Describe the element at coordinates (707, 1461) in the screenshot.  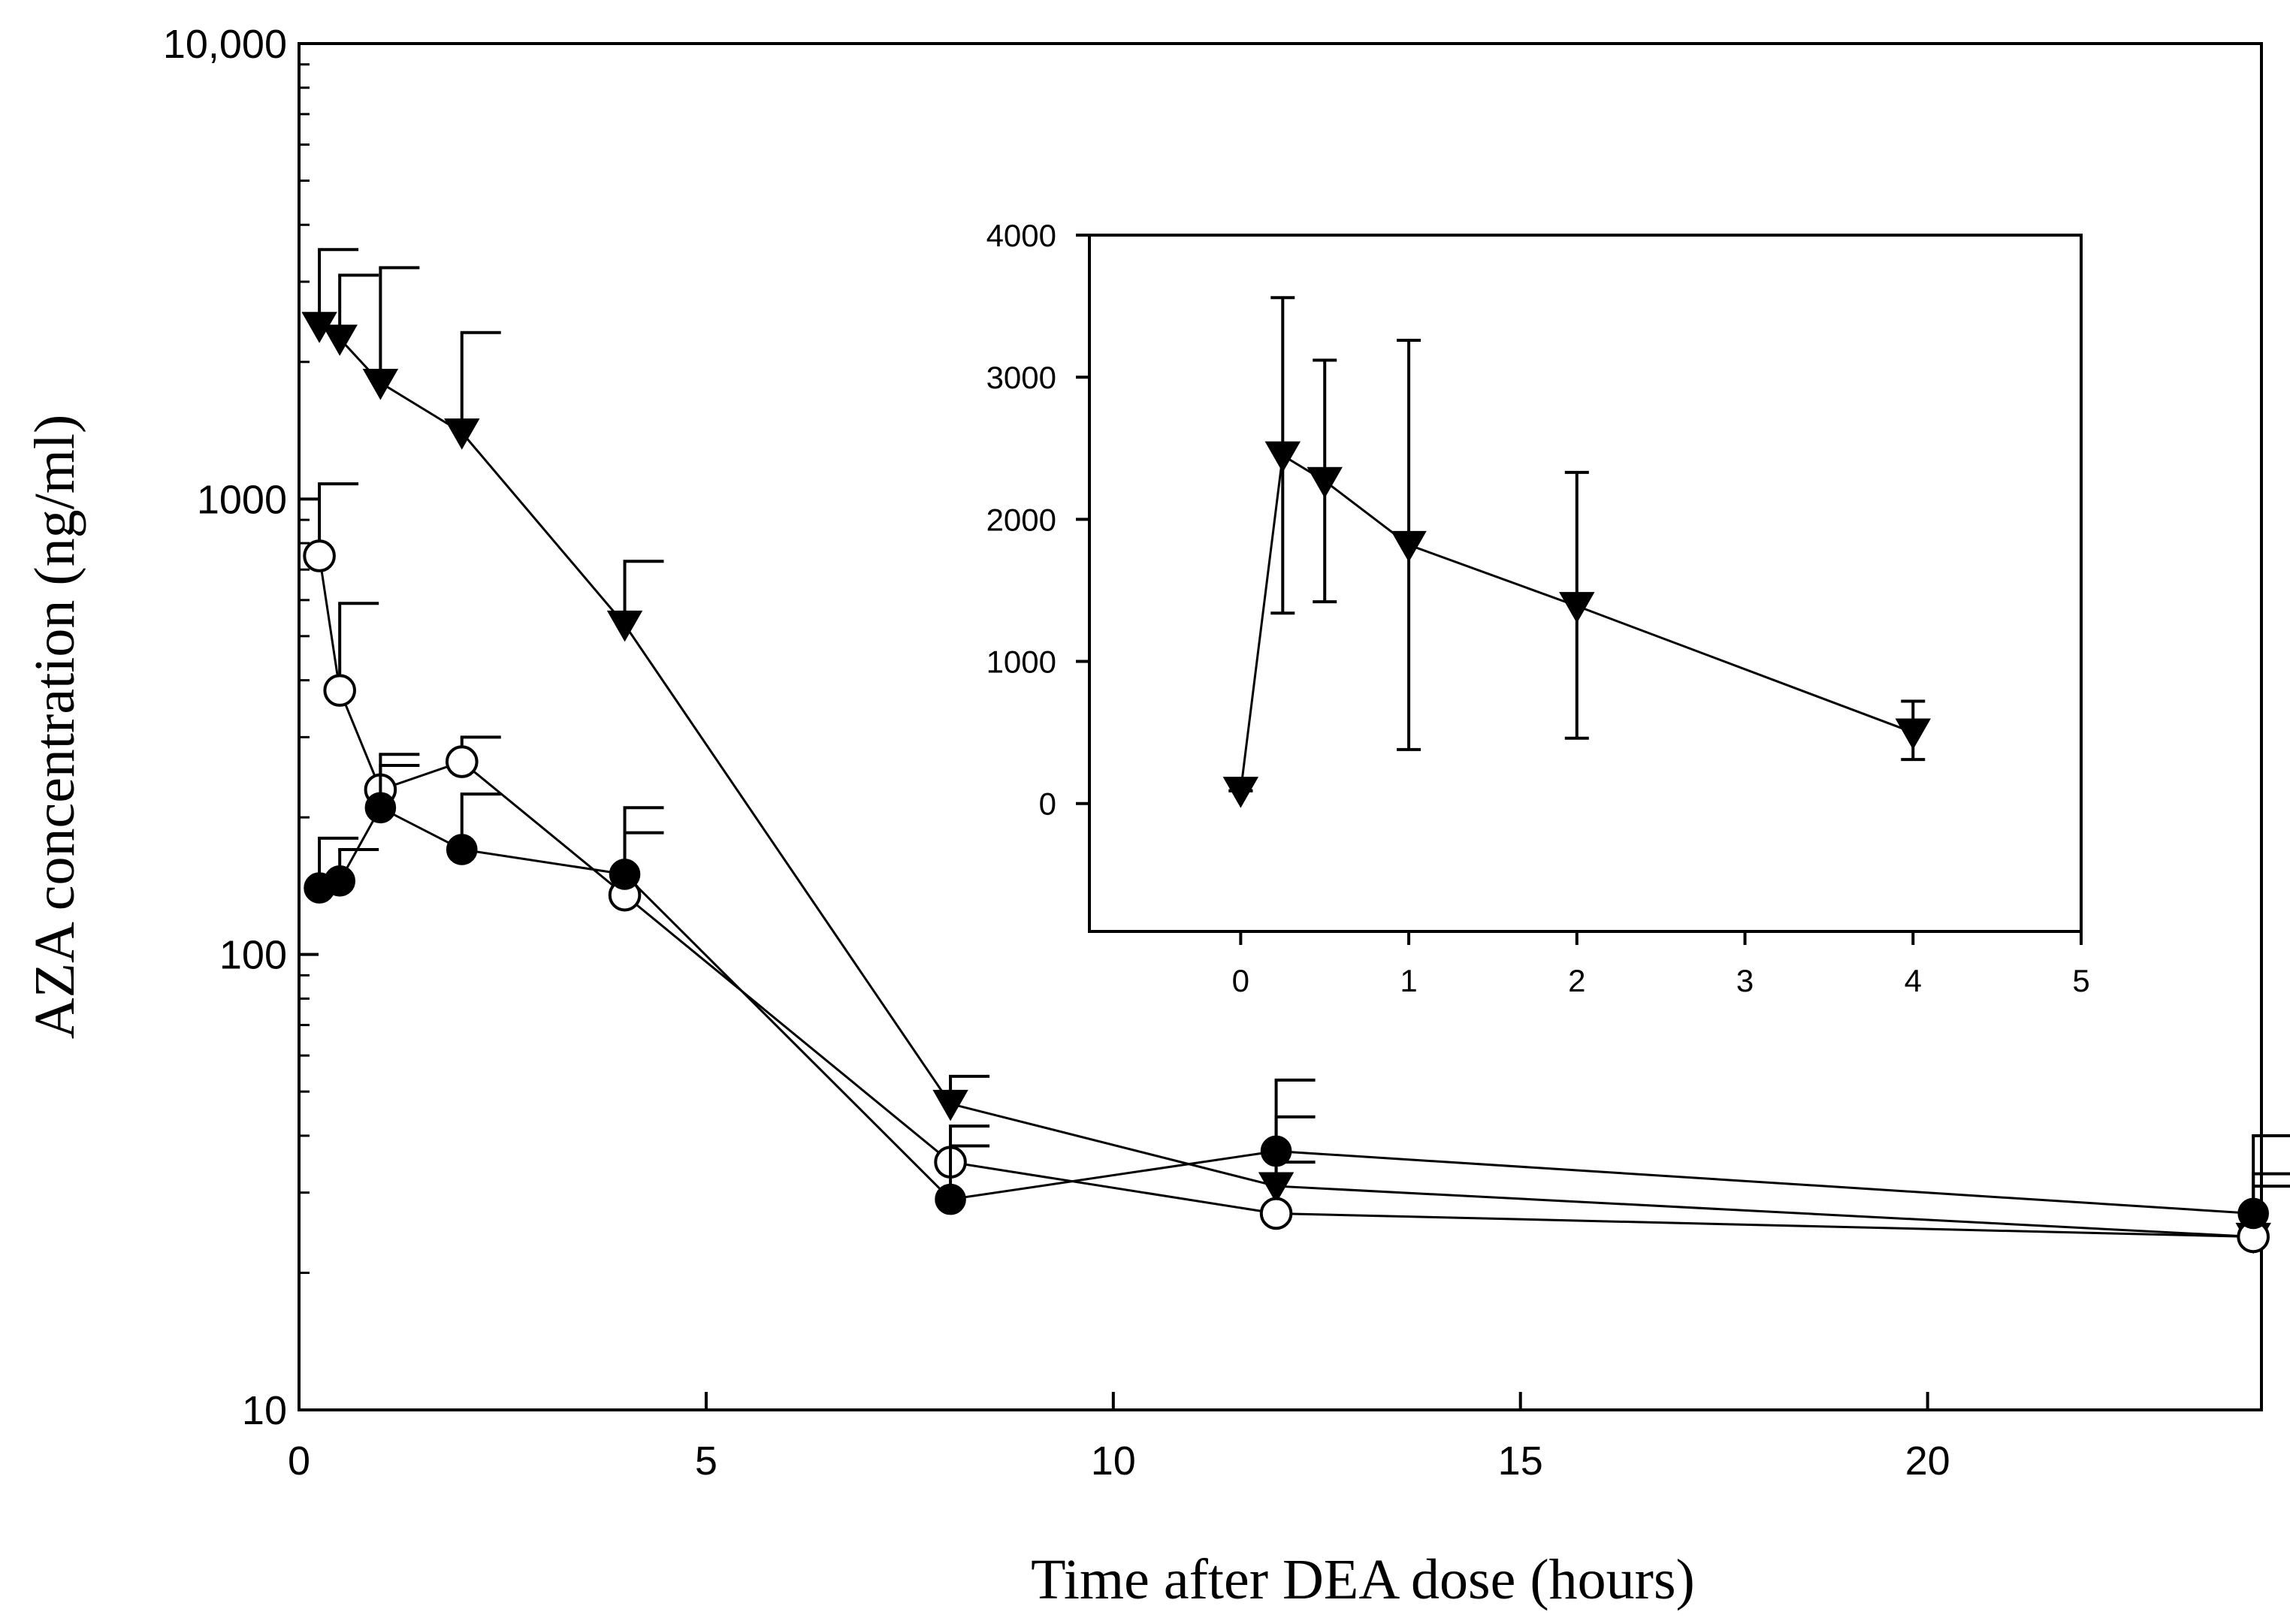
I see `main-x-tick-label: 5` at that location.